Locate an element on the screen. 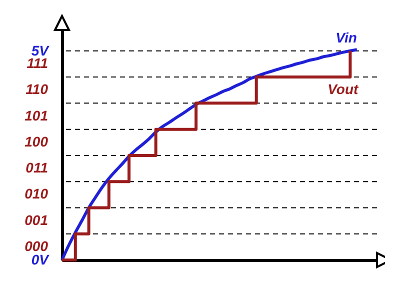 This screenshot has height=300, width=400. text: 100 is located at coordinates (36, 141).